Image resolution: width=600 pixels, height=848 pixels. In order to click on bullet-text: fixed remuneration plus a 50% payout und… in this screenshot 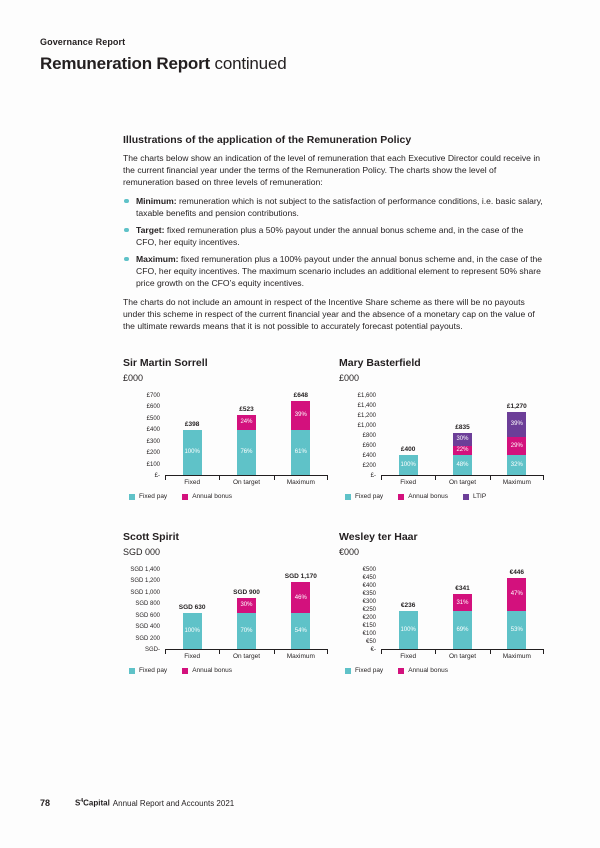, I will do `click(330, 236)`.